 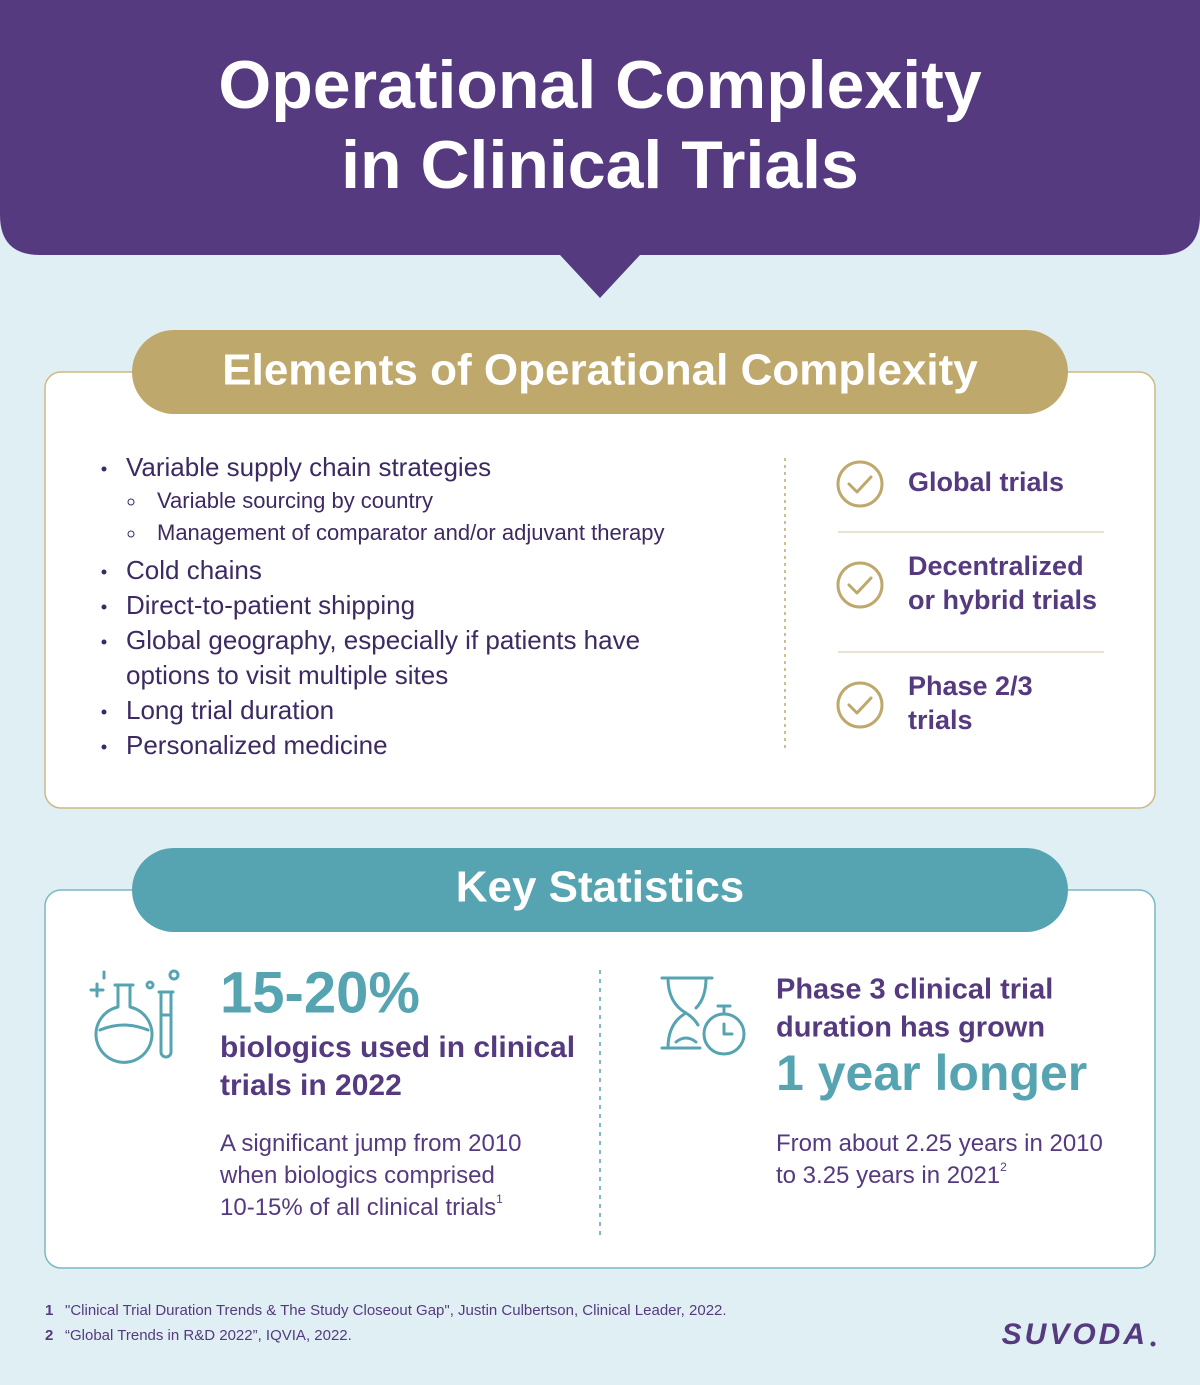 What do you see at coordinates (996, 566) in the screenshot?
I see `check-label: Decentralized` at bounding box center [996, 566].